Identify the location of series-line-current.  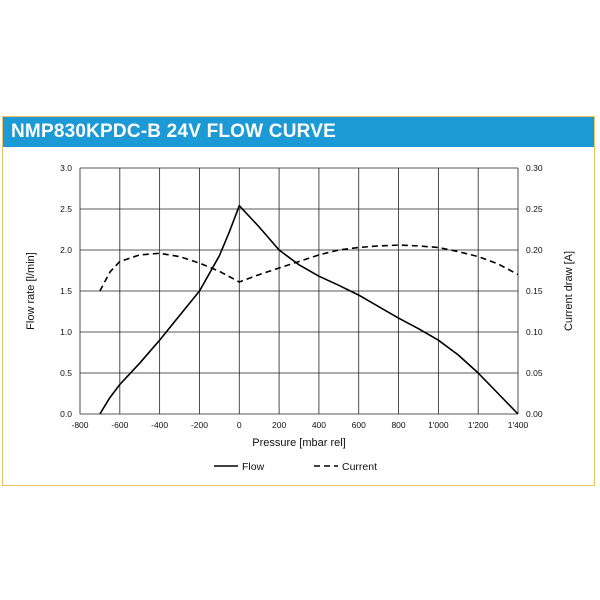
(309, 268).